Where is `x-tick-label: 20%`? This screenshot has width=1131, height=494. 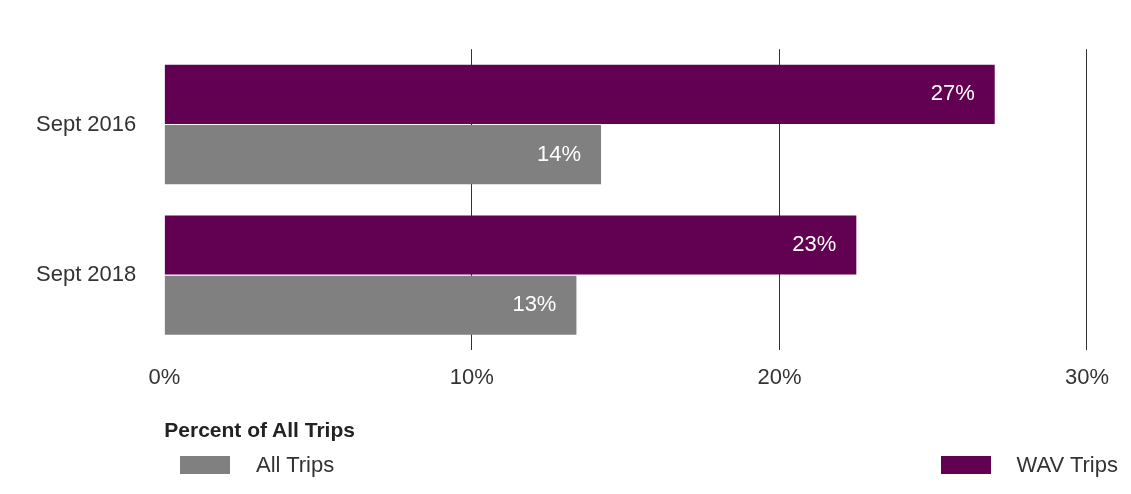 x-tick-label: 20% is located at coordinates (779, 376).